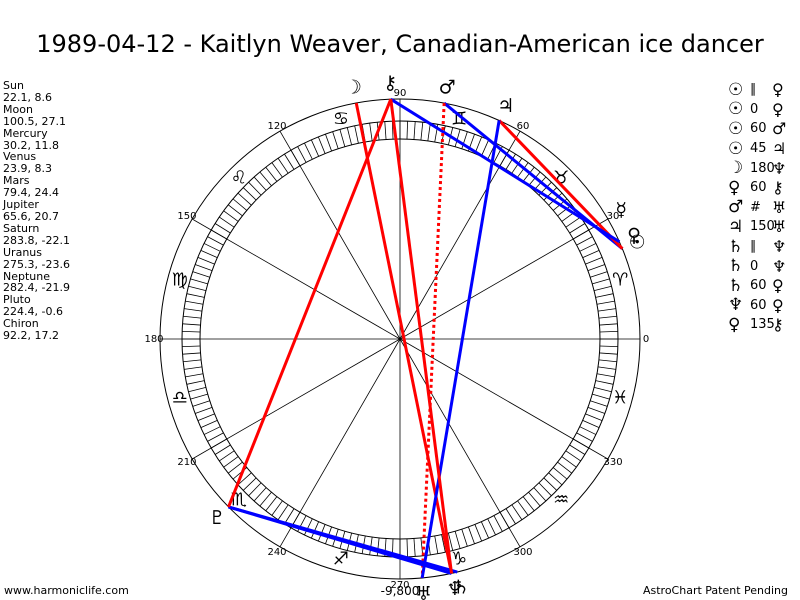 The width and height of the screenshot is (800, 600). What do you see at coordinates (779, 129) in the screenshot?
I see `aspect-planet-2: ♂` at bounding box center [779, 129].